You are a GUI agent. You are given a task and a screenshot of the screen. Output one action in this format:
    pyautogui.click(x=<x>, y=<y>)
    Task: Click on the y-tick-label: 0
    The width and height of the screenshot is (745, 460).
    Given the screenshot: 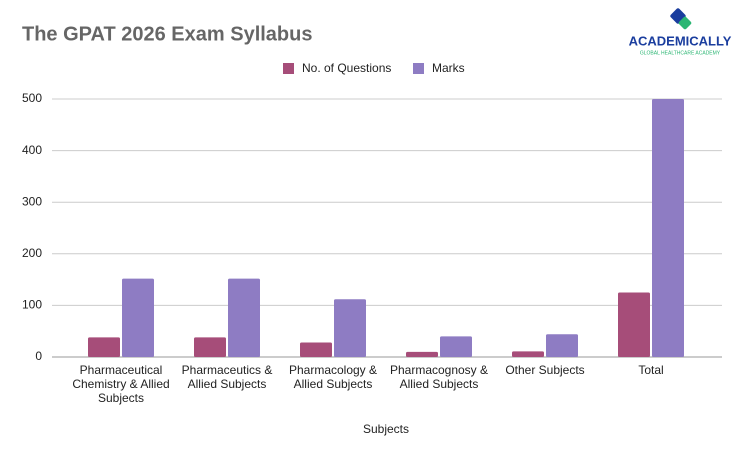 What is the action you would take?
    pyautogui.click(x=38, y=356)
    